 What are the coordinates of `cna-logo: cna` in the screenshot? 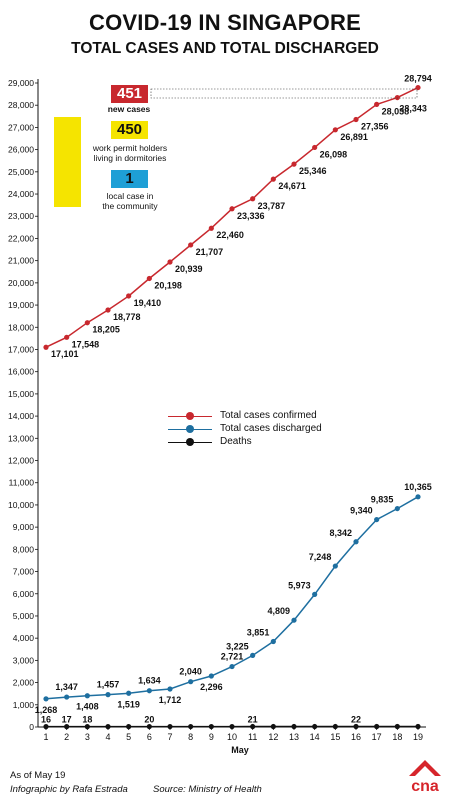 It's located at (425, 776).